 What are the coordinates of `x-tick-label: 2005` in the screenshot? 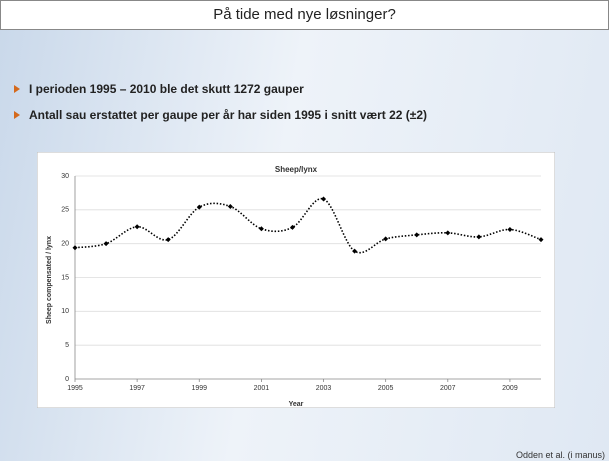 It's located at (386, 388).